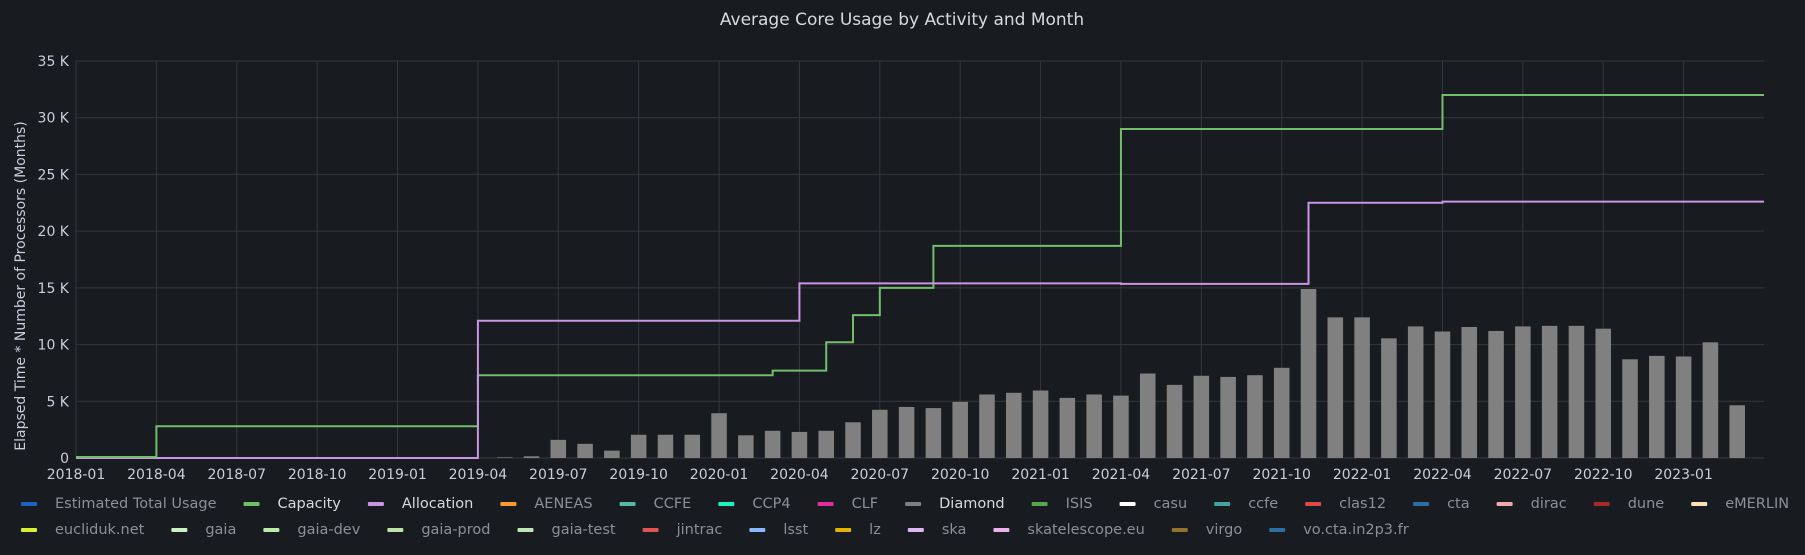 The image size is (1805, 555). Describe the element at coordinates (937, 530) in the screenshot. I see `legend-item-ska: ska` at that location.